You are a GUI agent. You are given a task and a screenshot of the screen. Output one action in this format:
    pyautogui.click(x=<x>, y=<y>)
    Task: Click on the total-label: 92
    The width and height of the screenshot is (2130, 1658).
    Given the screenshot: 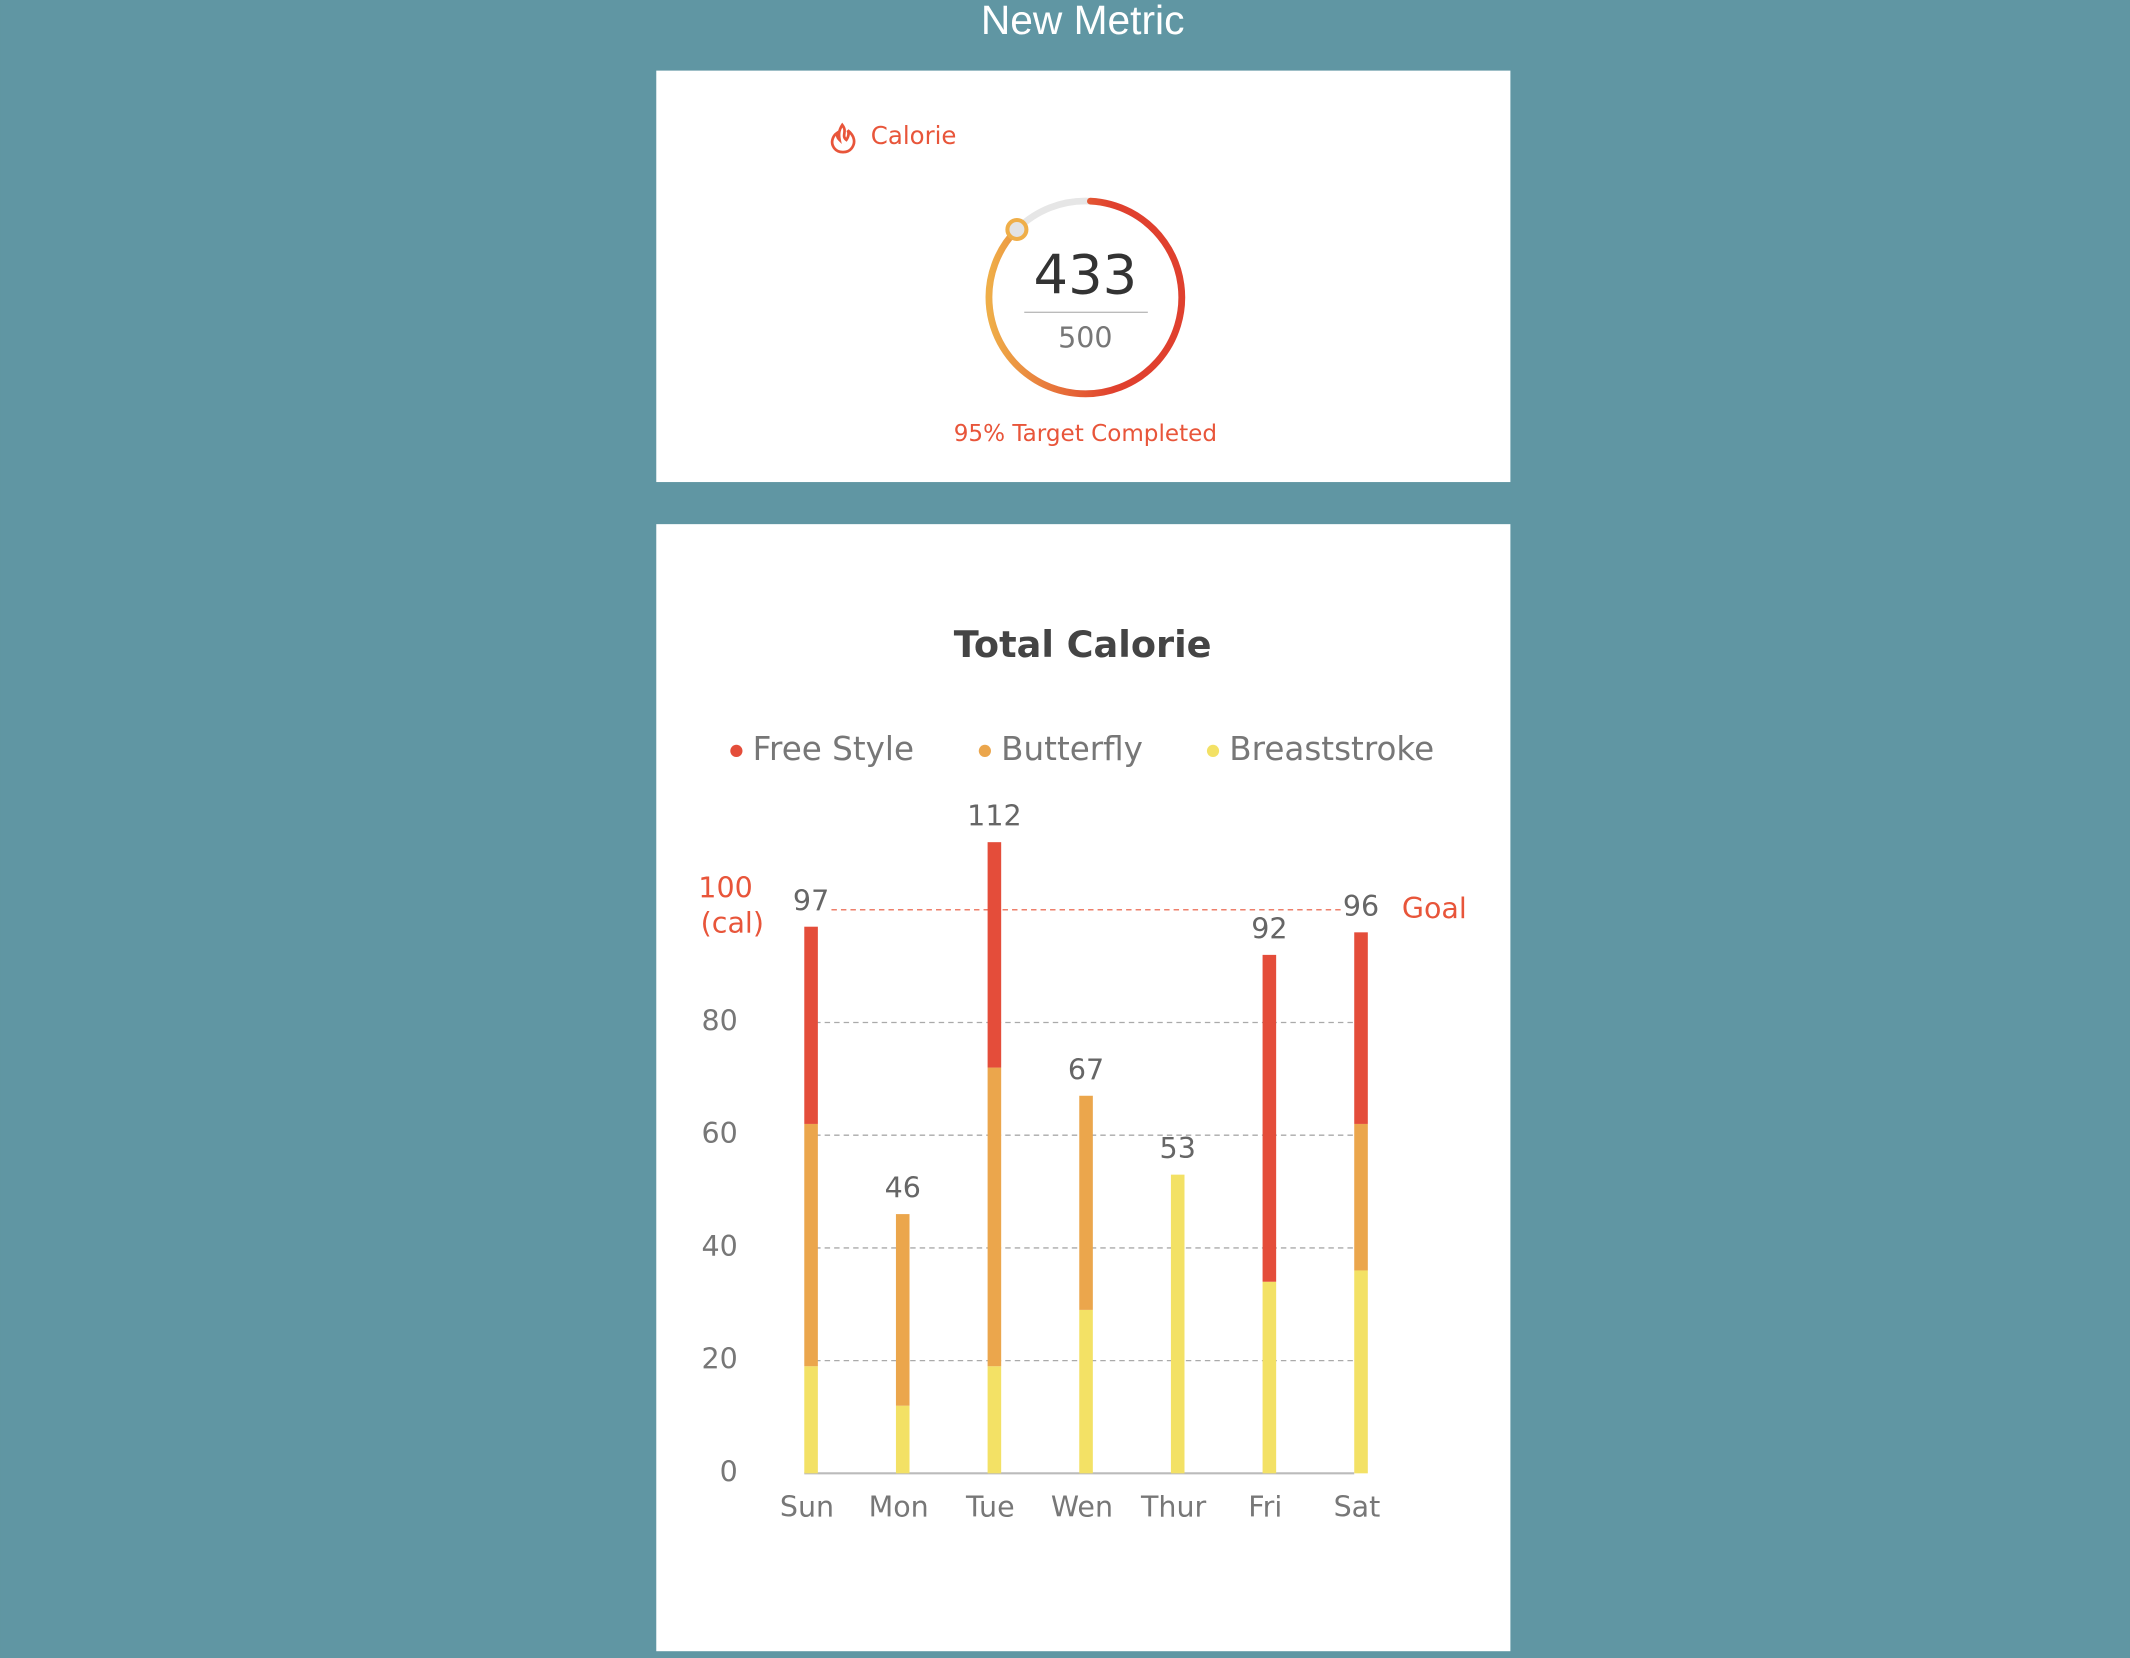 What is the action you would take?
    pyautogui.click(x=1269, y=928)
    